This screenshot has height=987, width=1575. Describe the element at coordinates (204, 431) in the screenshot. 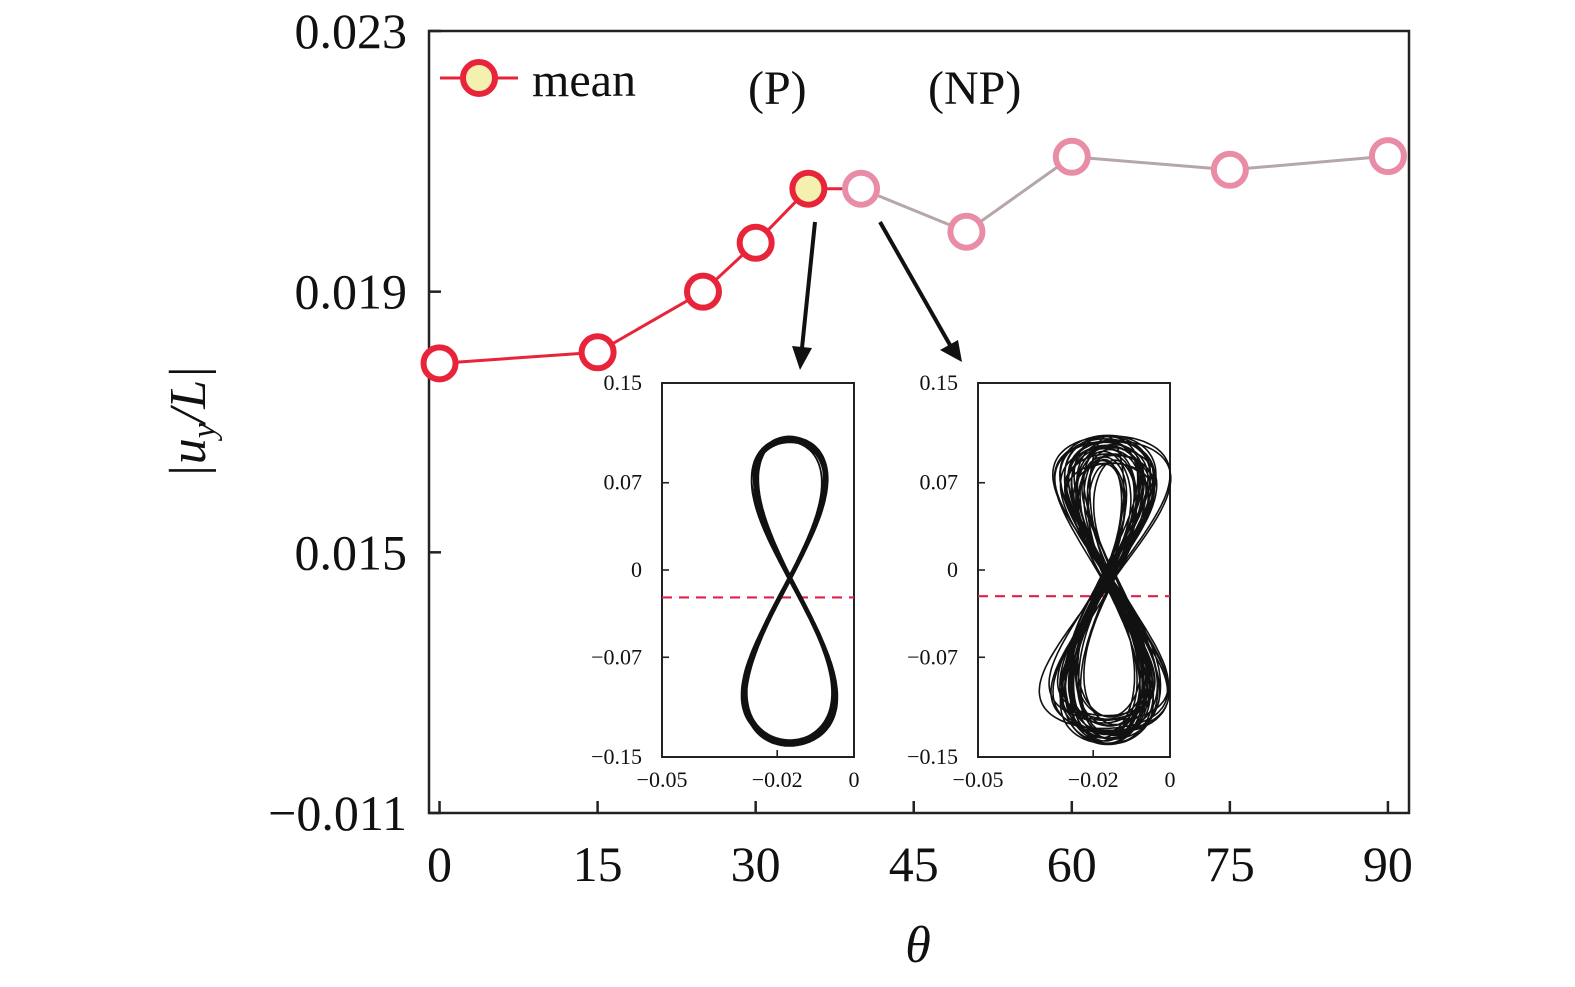

I see `y-axis-label-subscript: y` at that location.